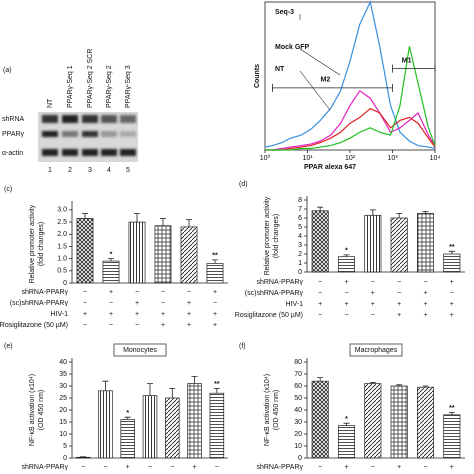  Describe the element at coordinates (62, 222) in the screenshot. I see `y-tick-label: 2.5` at that location.